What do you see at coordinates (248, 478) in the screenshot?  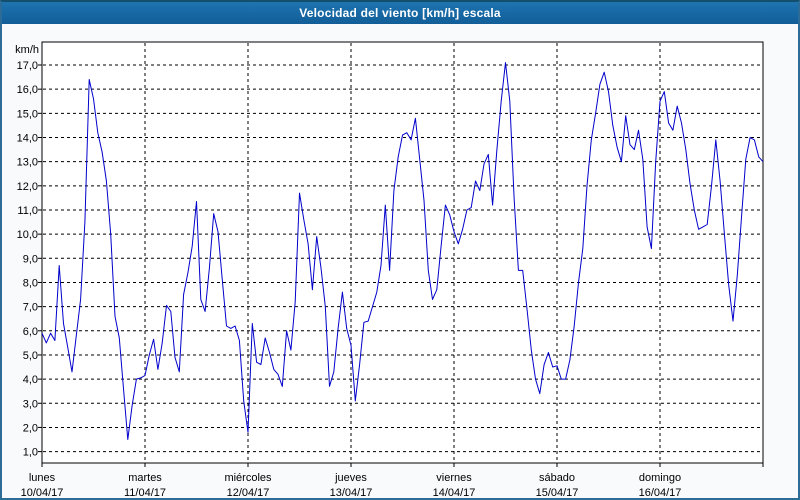 I see `x-day-label: miércoles` at bounding box center [248, 478].